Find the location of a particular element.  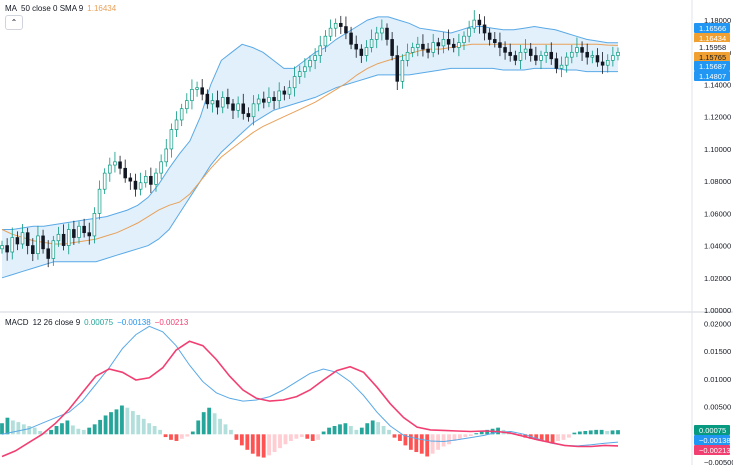

price-badge-label: 1.15958 is located at coordinates (712, 47).